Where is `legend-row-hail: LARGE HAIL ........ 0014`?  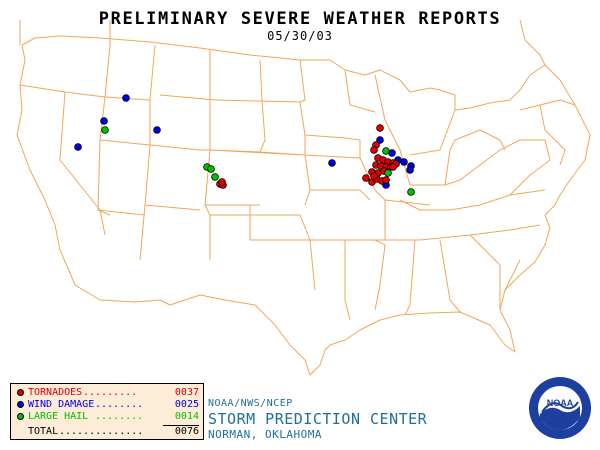 legend-row-hail: LARGE HAIL ........ 0014 is located at coordinates (108, 417).